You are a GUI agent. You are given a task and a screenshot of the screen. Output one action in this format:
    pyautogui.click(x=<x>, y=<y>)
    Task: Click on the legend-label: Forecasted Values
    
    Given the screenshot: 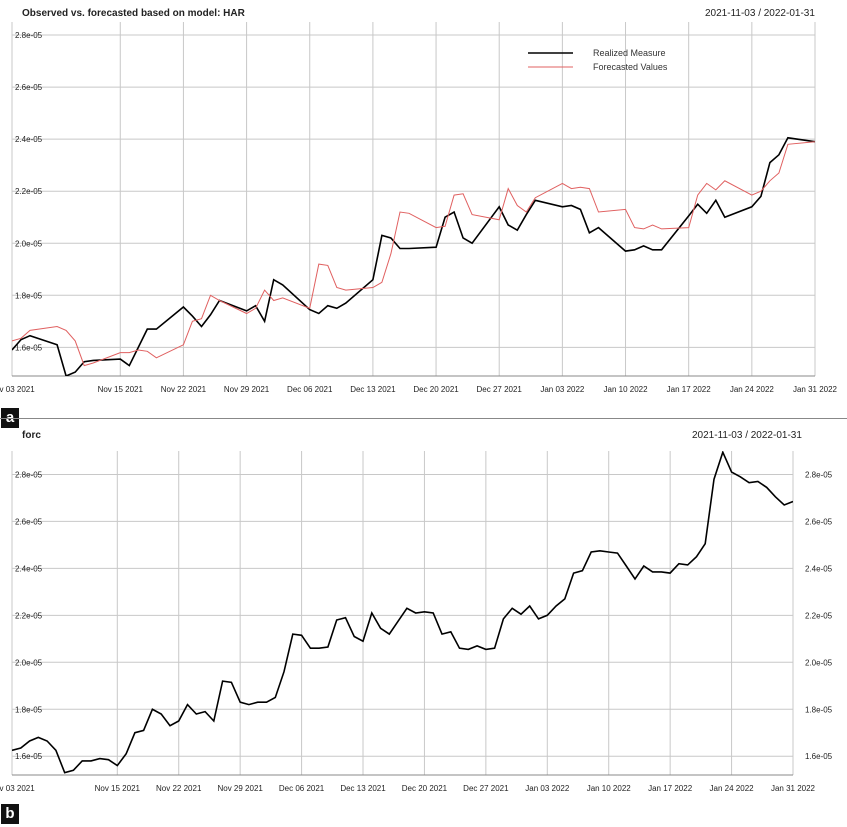 What is the action you would take?
    pyautogui.click(x=630, y=67)
    